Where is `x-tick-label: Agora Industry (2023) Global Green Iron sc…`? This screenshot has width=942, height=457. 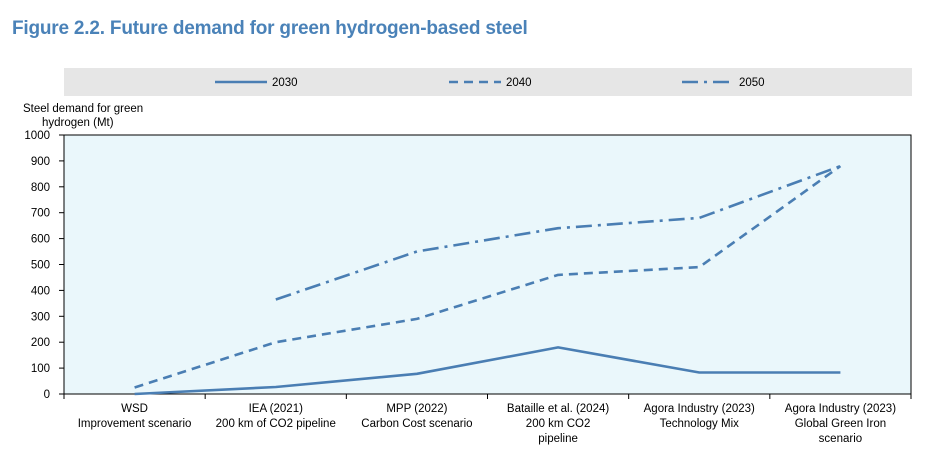
x-tick-label: Agora Industry (2023) Global Green Iron sc… is located at coordinates (840, 424).